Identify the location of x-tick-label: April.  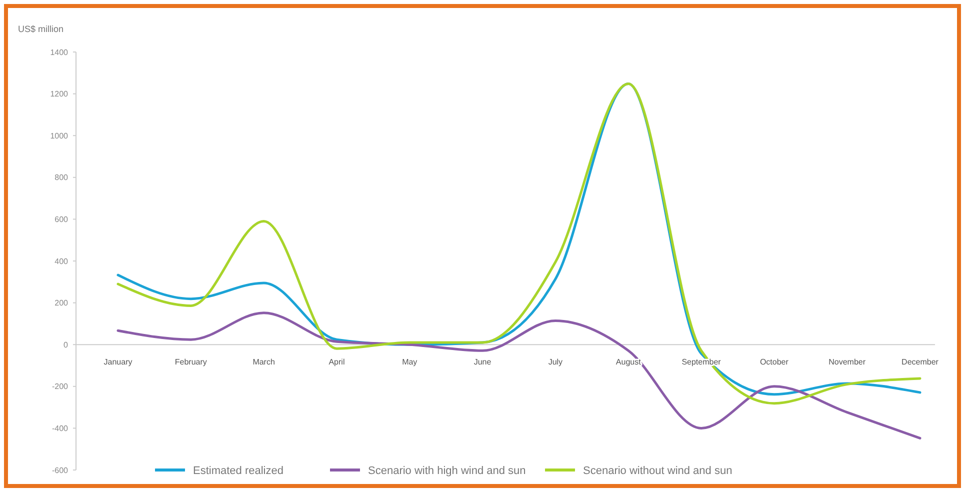
(336, 362).